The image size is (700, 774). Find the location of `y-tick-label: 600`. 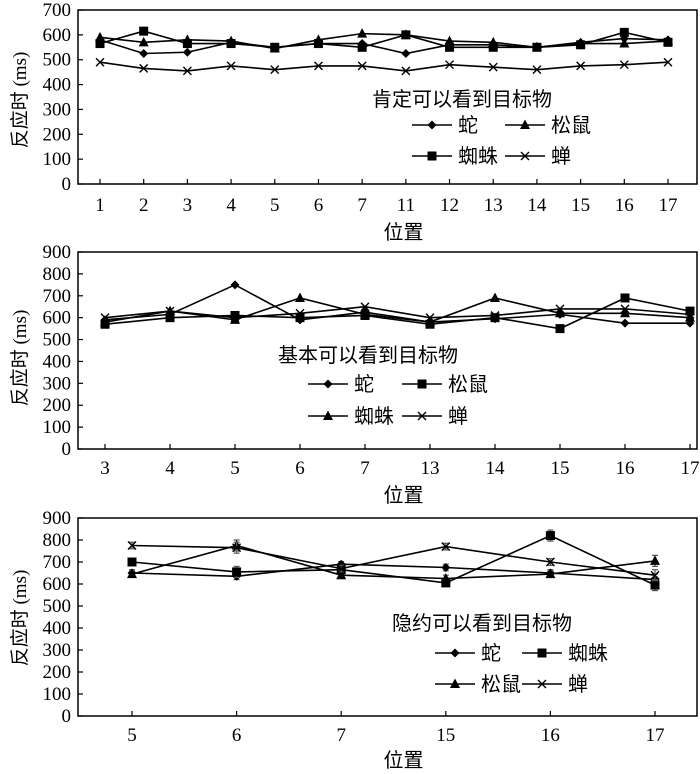

y-tick-label: 600 is located at coordinates (57, 35).